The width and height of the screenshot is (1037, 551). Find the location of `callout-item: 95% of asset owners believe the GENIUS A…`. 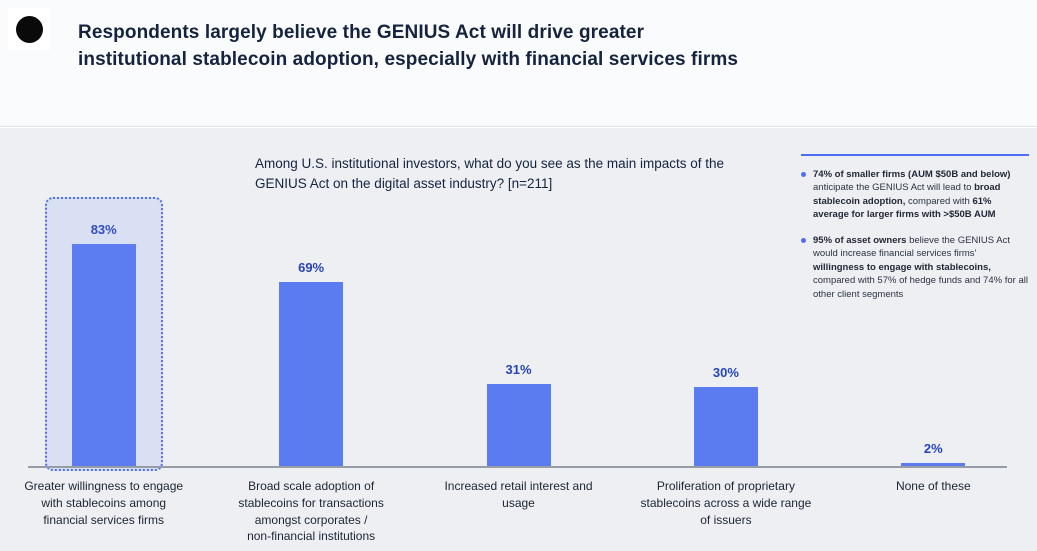

callout-item: 95% of asset owners believe the GENIUS A… is located at coordinates (915, 267).